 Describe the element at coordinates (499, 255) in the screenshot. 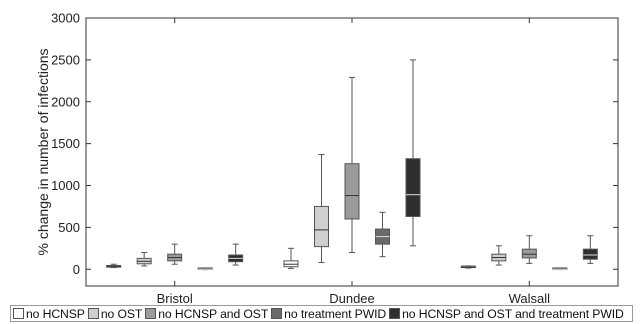

I see `box-no-ost-walsall` at that location.